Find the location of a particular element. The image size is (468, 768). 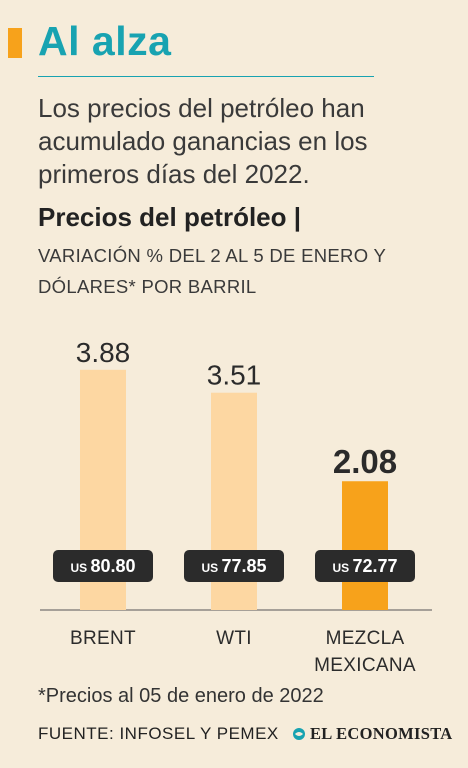

data-label-2: 2.08 is located at coordinates (365, 461).